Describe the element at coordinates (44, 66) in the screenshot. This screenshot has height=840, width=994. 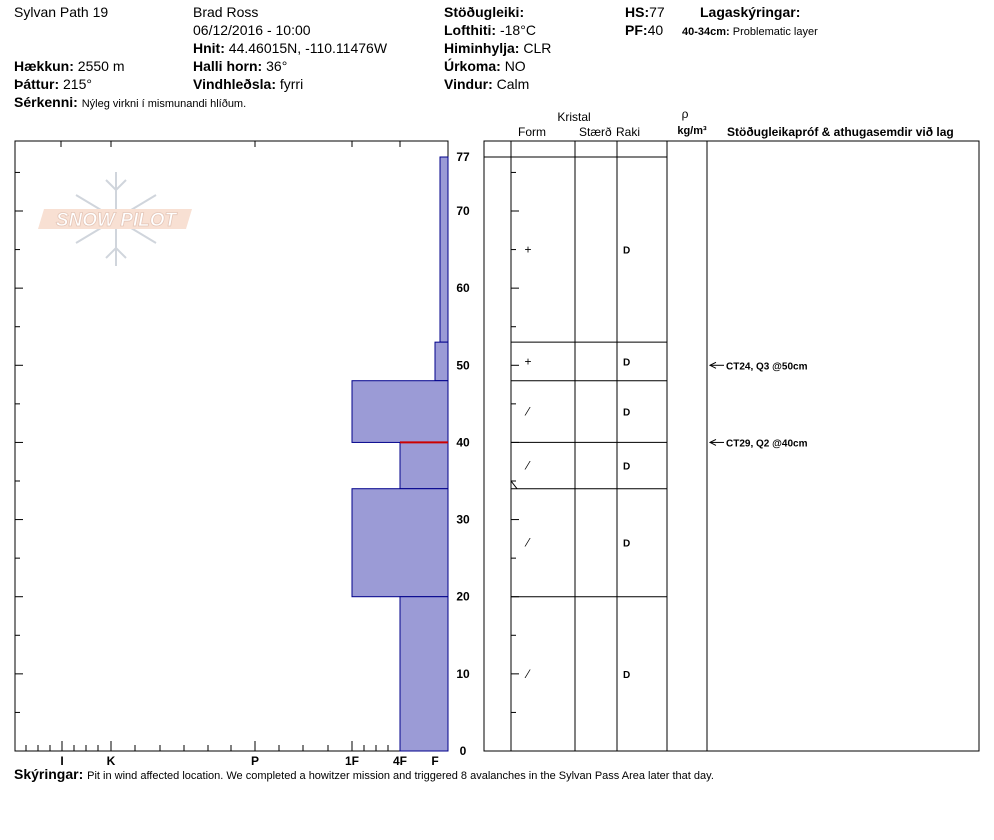
I see `elevation-label: Hækkun:` at that location.